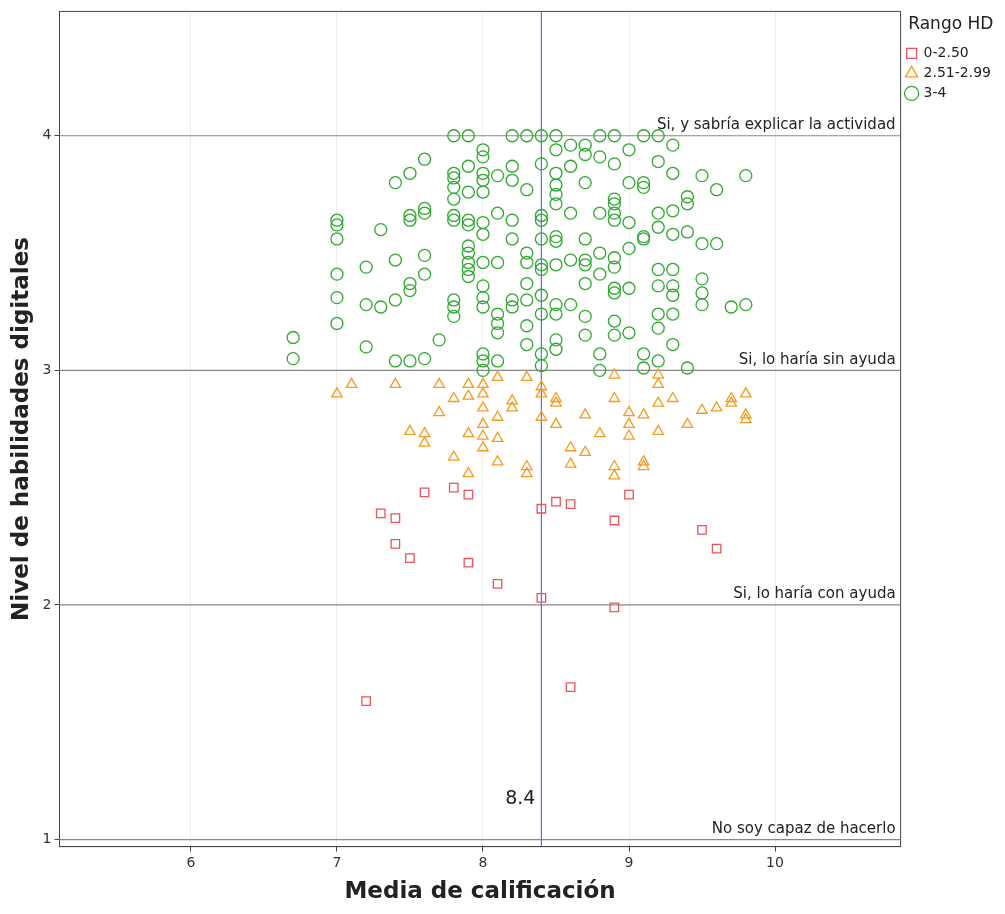  What do you see at coordinates (957, 72) in the screenshot?
I see `legend-label: 2.51-2.99` at bounding box center [957, 72].